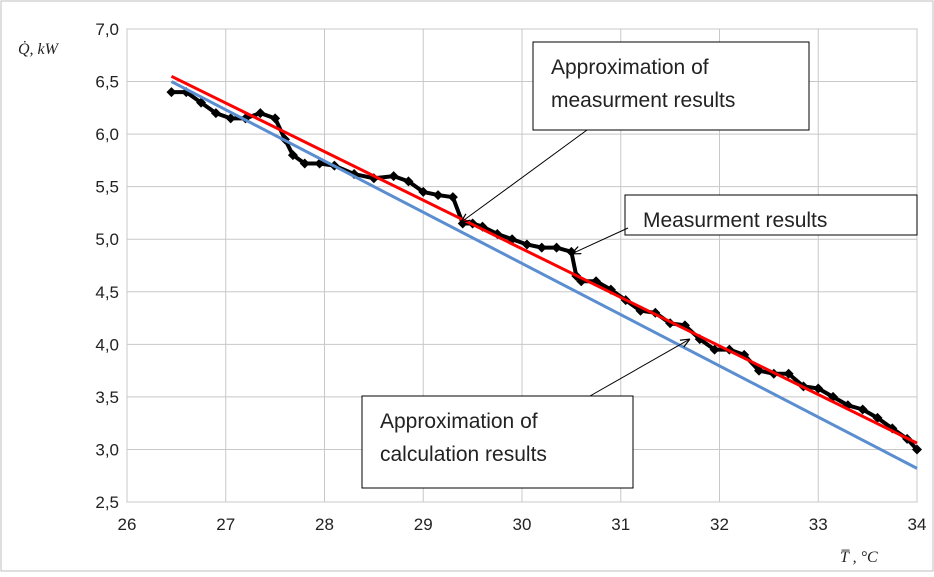  What do you see at coordinates (917, 524) in the screenshot?
I see `x-tick-label: 34` at bounding box center [917, 524].